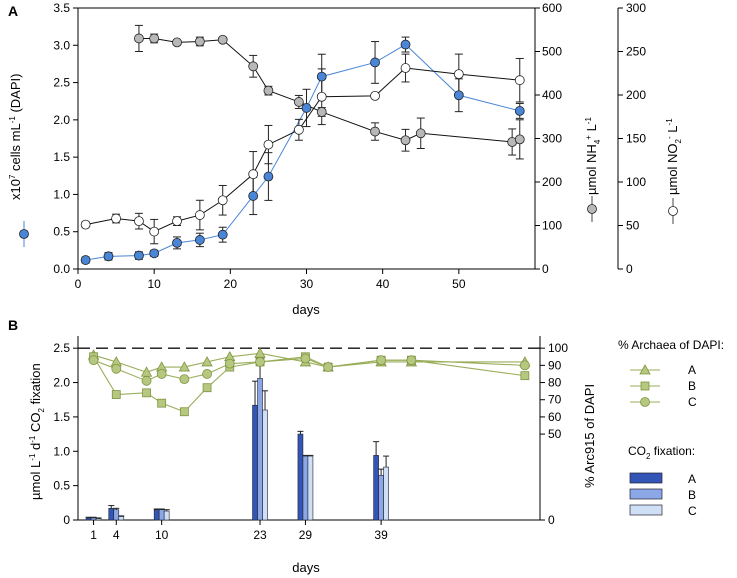 This screenshot has height=578, width=737. I want to click on b-x-tick-label: 23, so click(260, 535).